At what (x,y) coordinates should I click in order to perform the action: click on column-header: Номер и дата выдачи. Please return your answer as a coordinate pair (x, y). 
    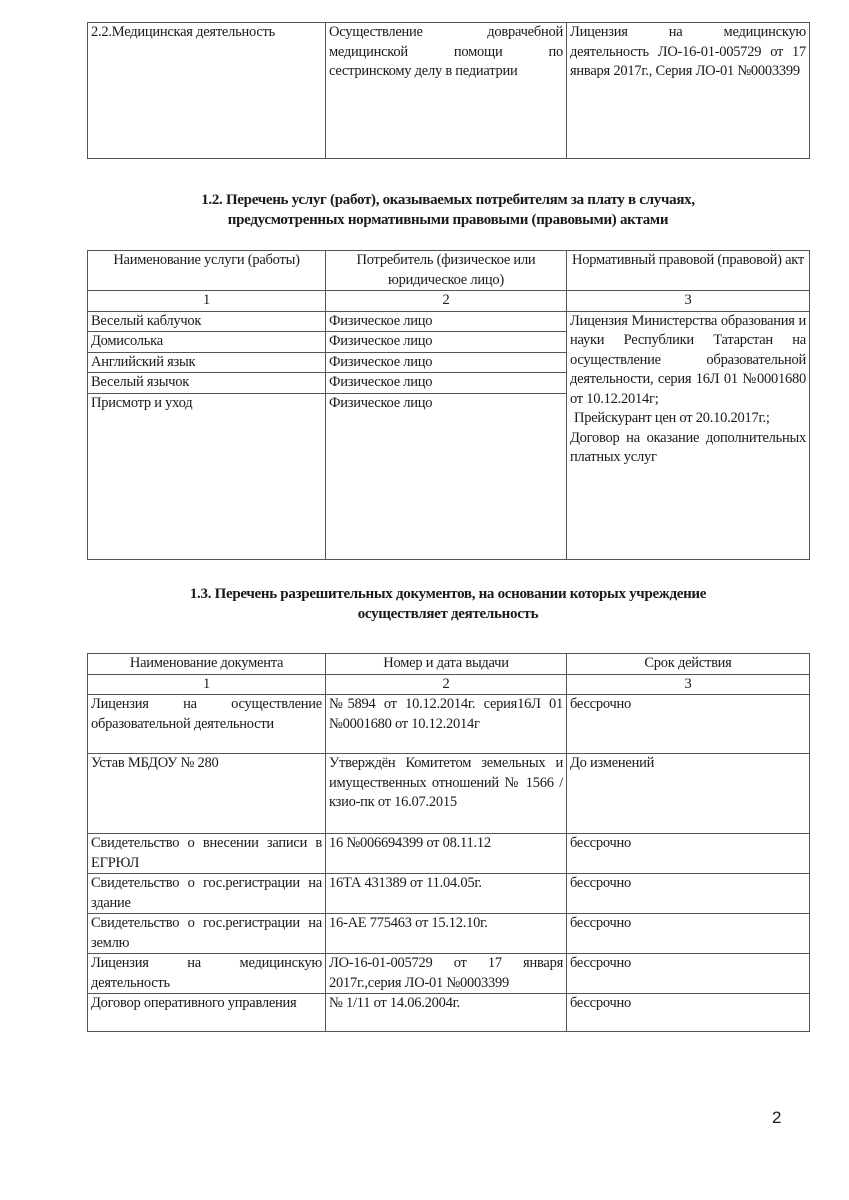
    Looking at the image, I should click on (446, 664).